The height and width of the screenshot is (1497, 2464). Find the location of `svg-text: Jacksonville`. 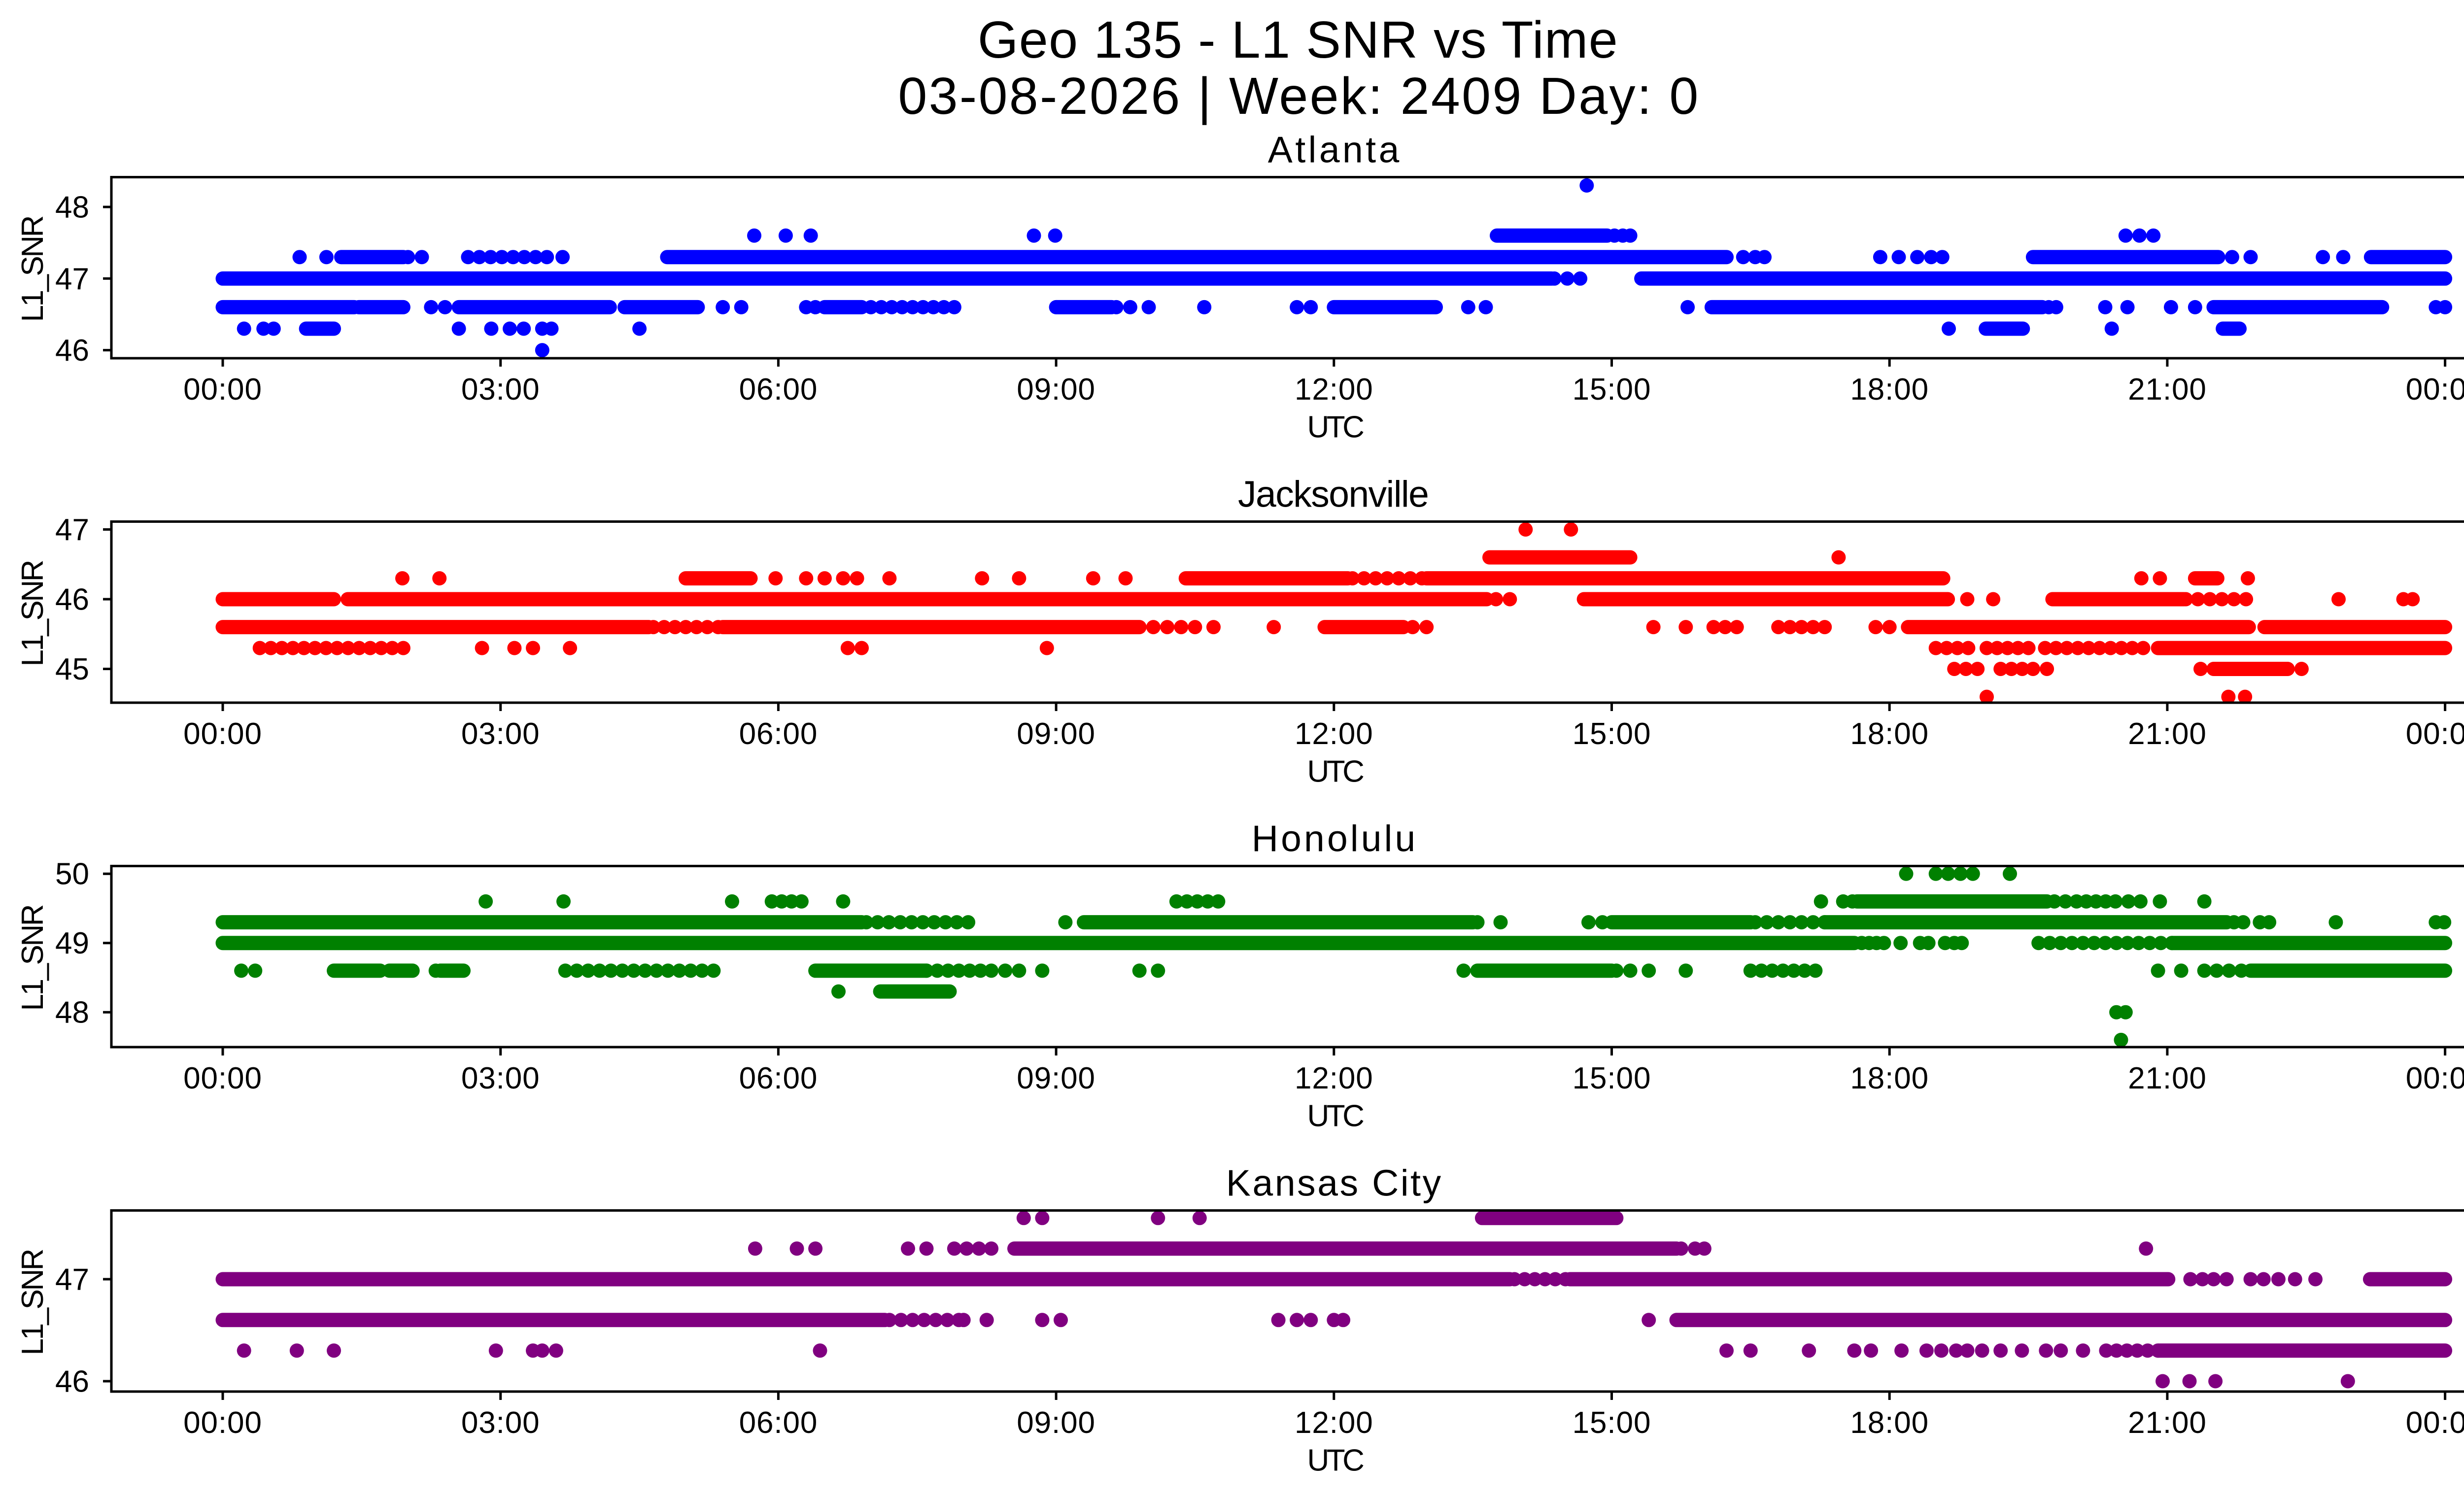

svg-text: Jacksonville is located at coordinates (1333, 494).